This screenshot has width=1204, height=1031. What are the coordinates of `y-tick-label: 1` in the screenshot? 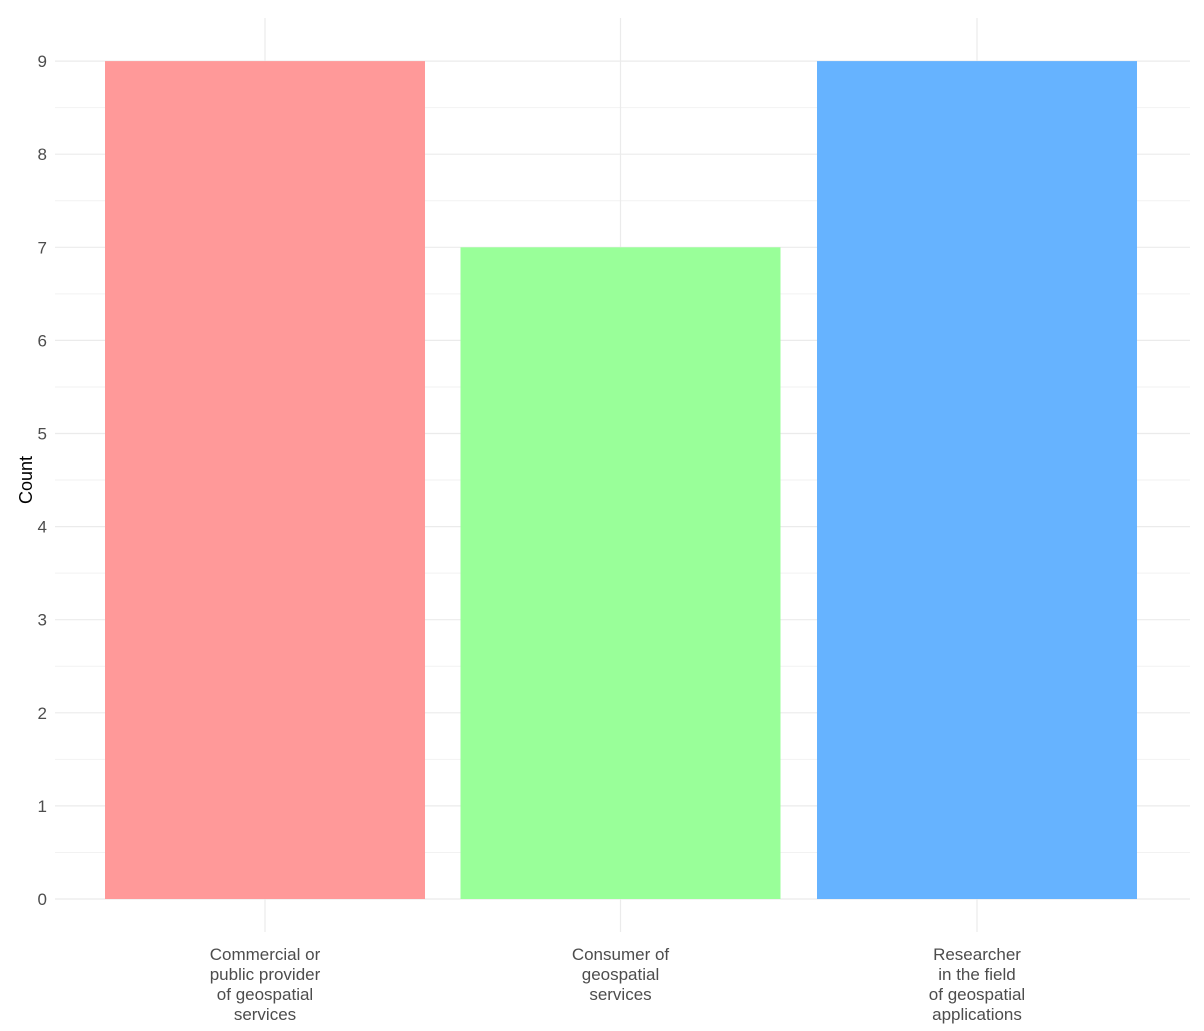 It's located at (42, 806).